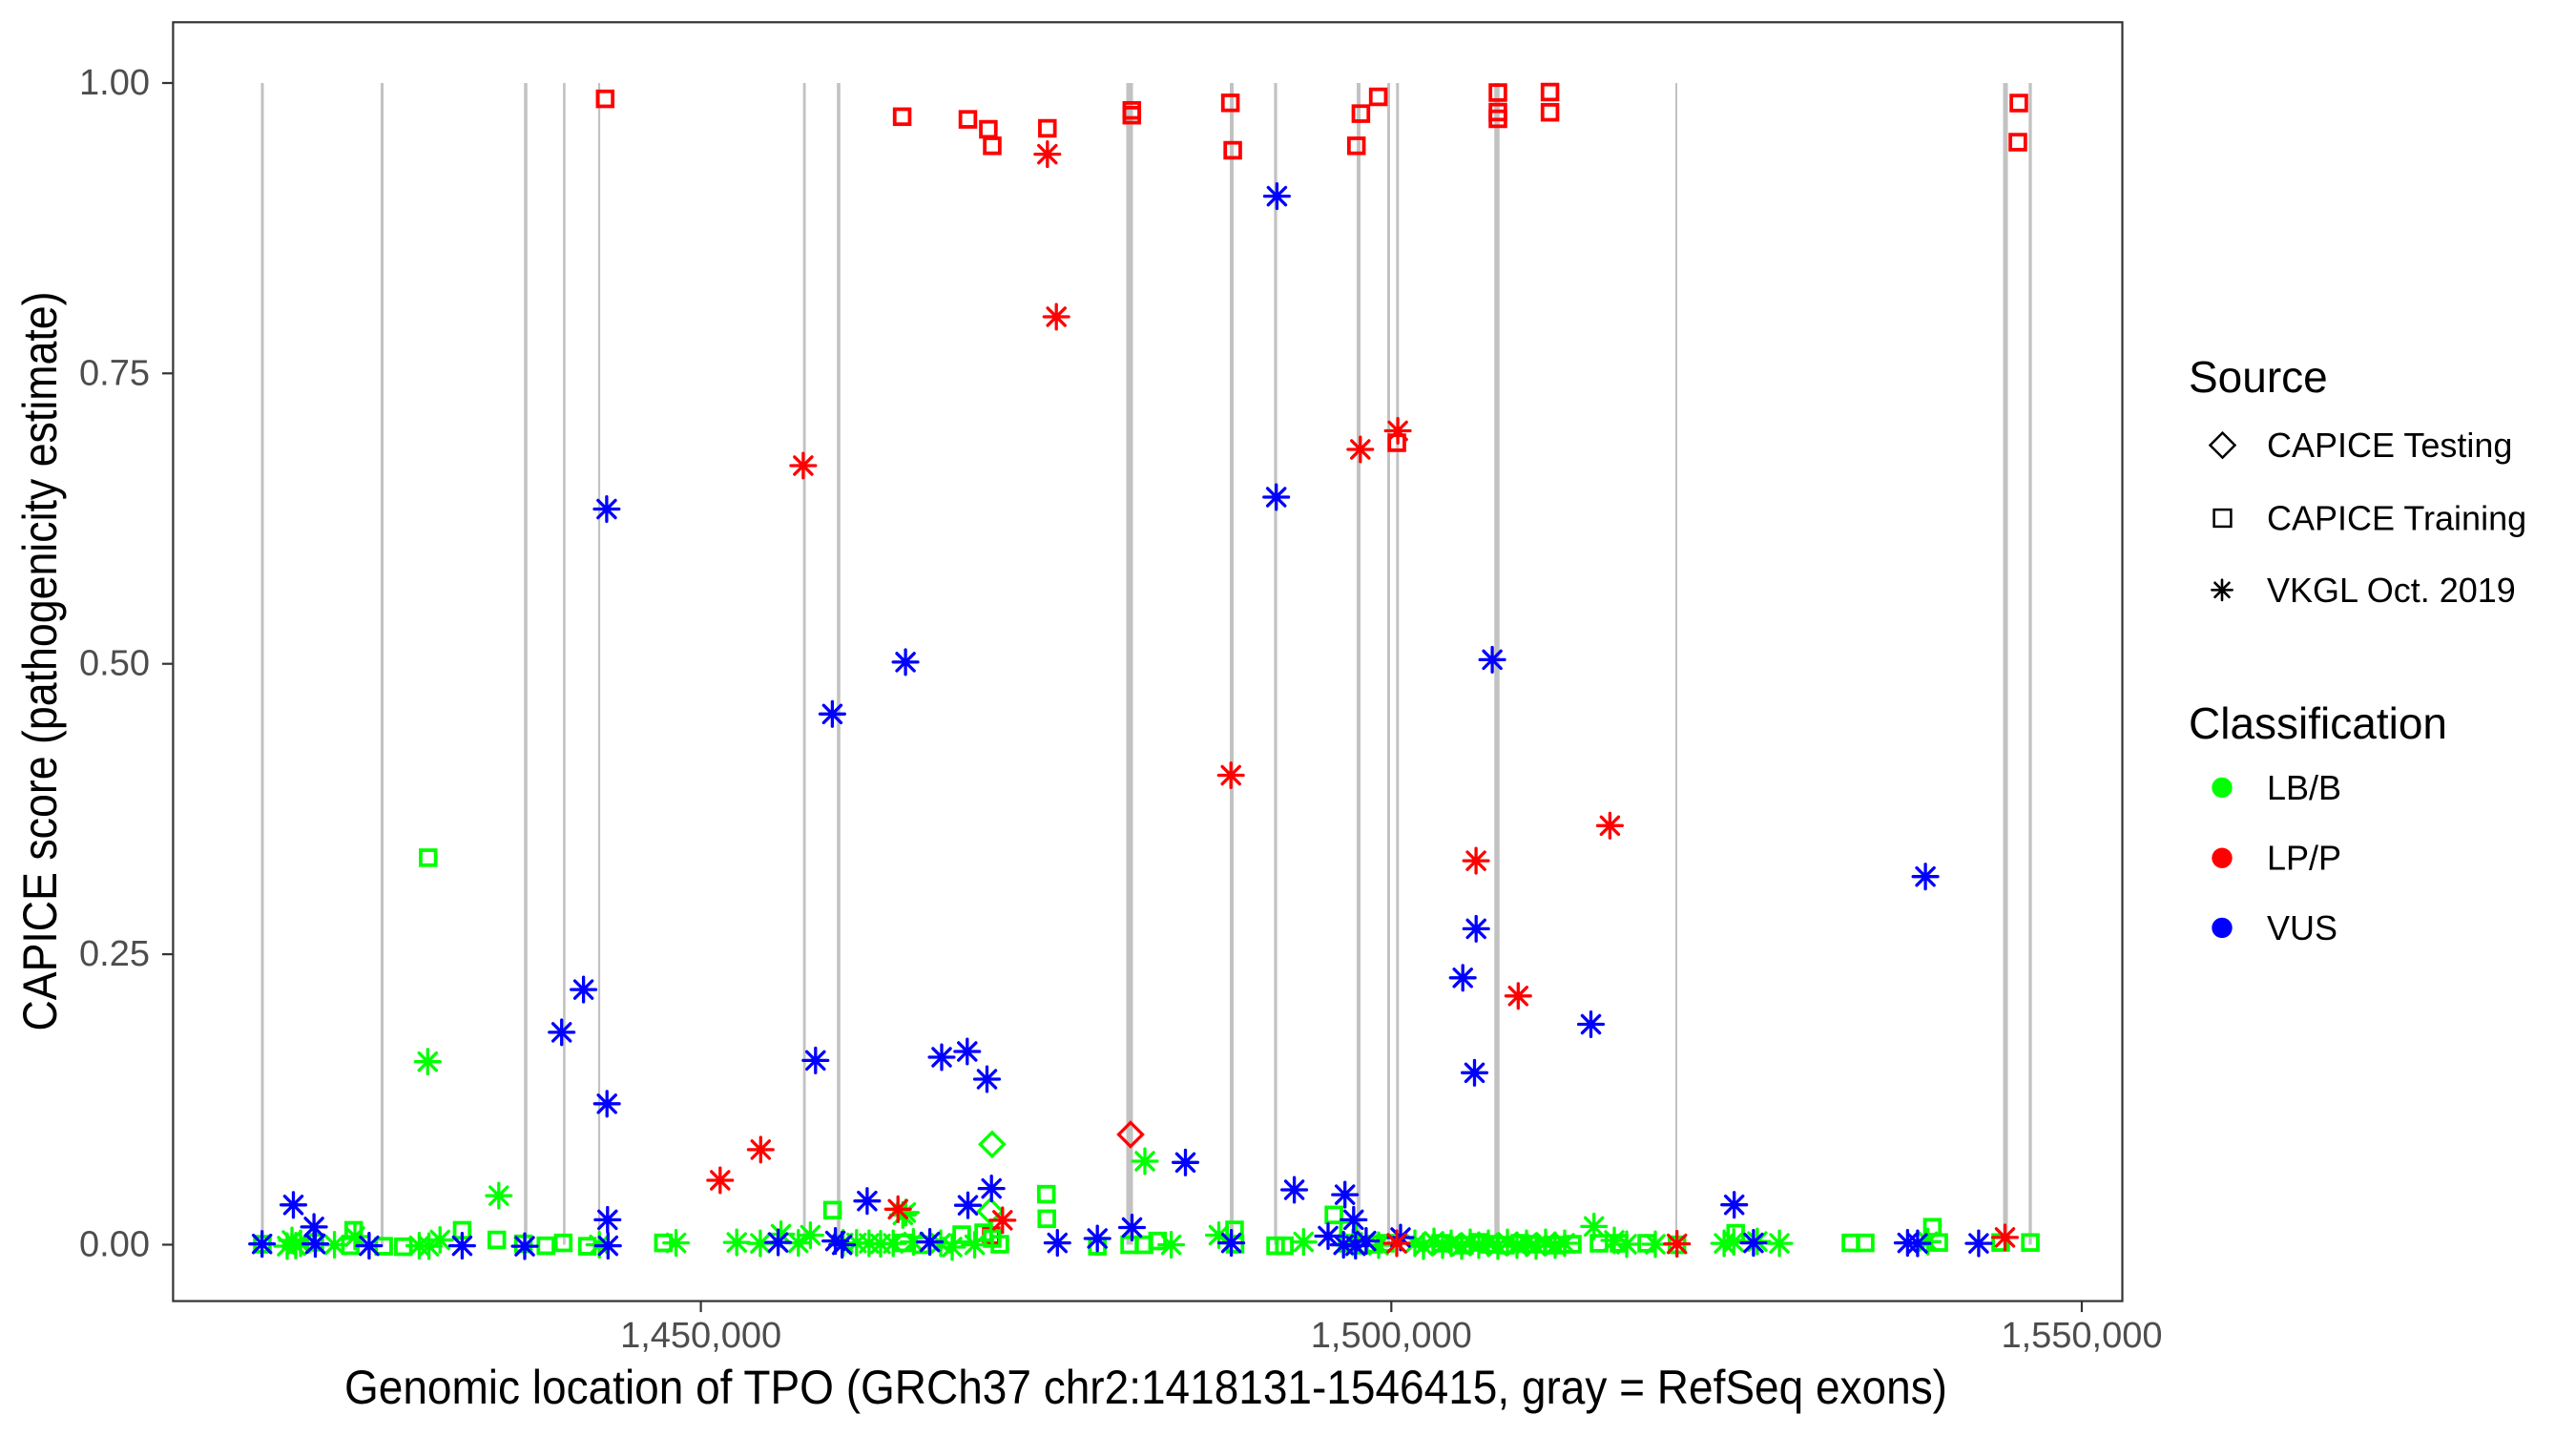 Image resolution: width=2576 pixels, height=1436 pixels. I want to click on svg-text: VUS, so click(2302, 927).